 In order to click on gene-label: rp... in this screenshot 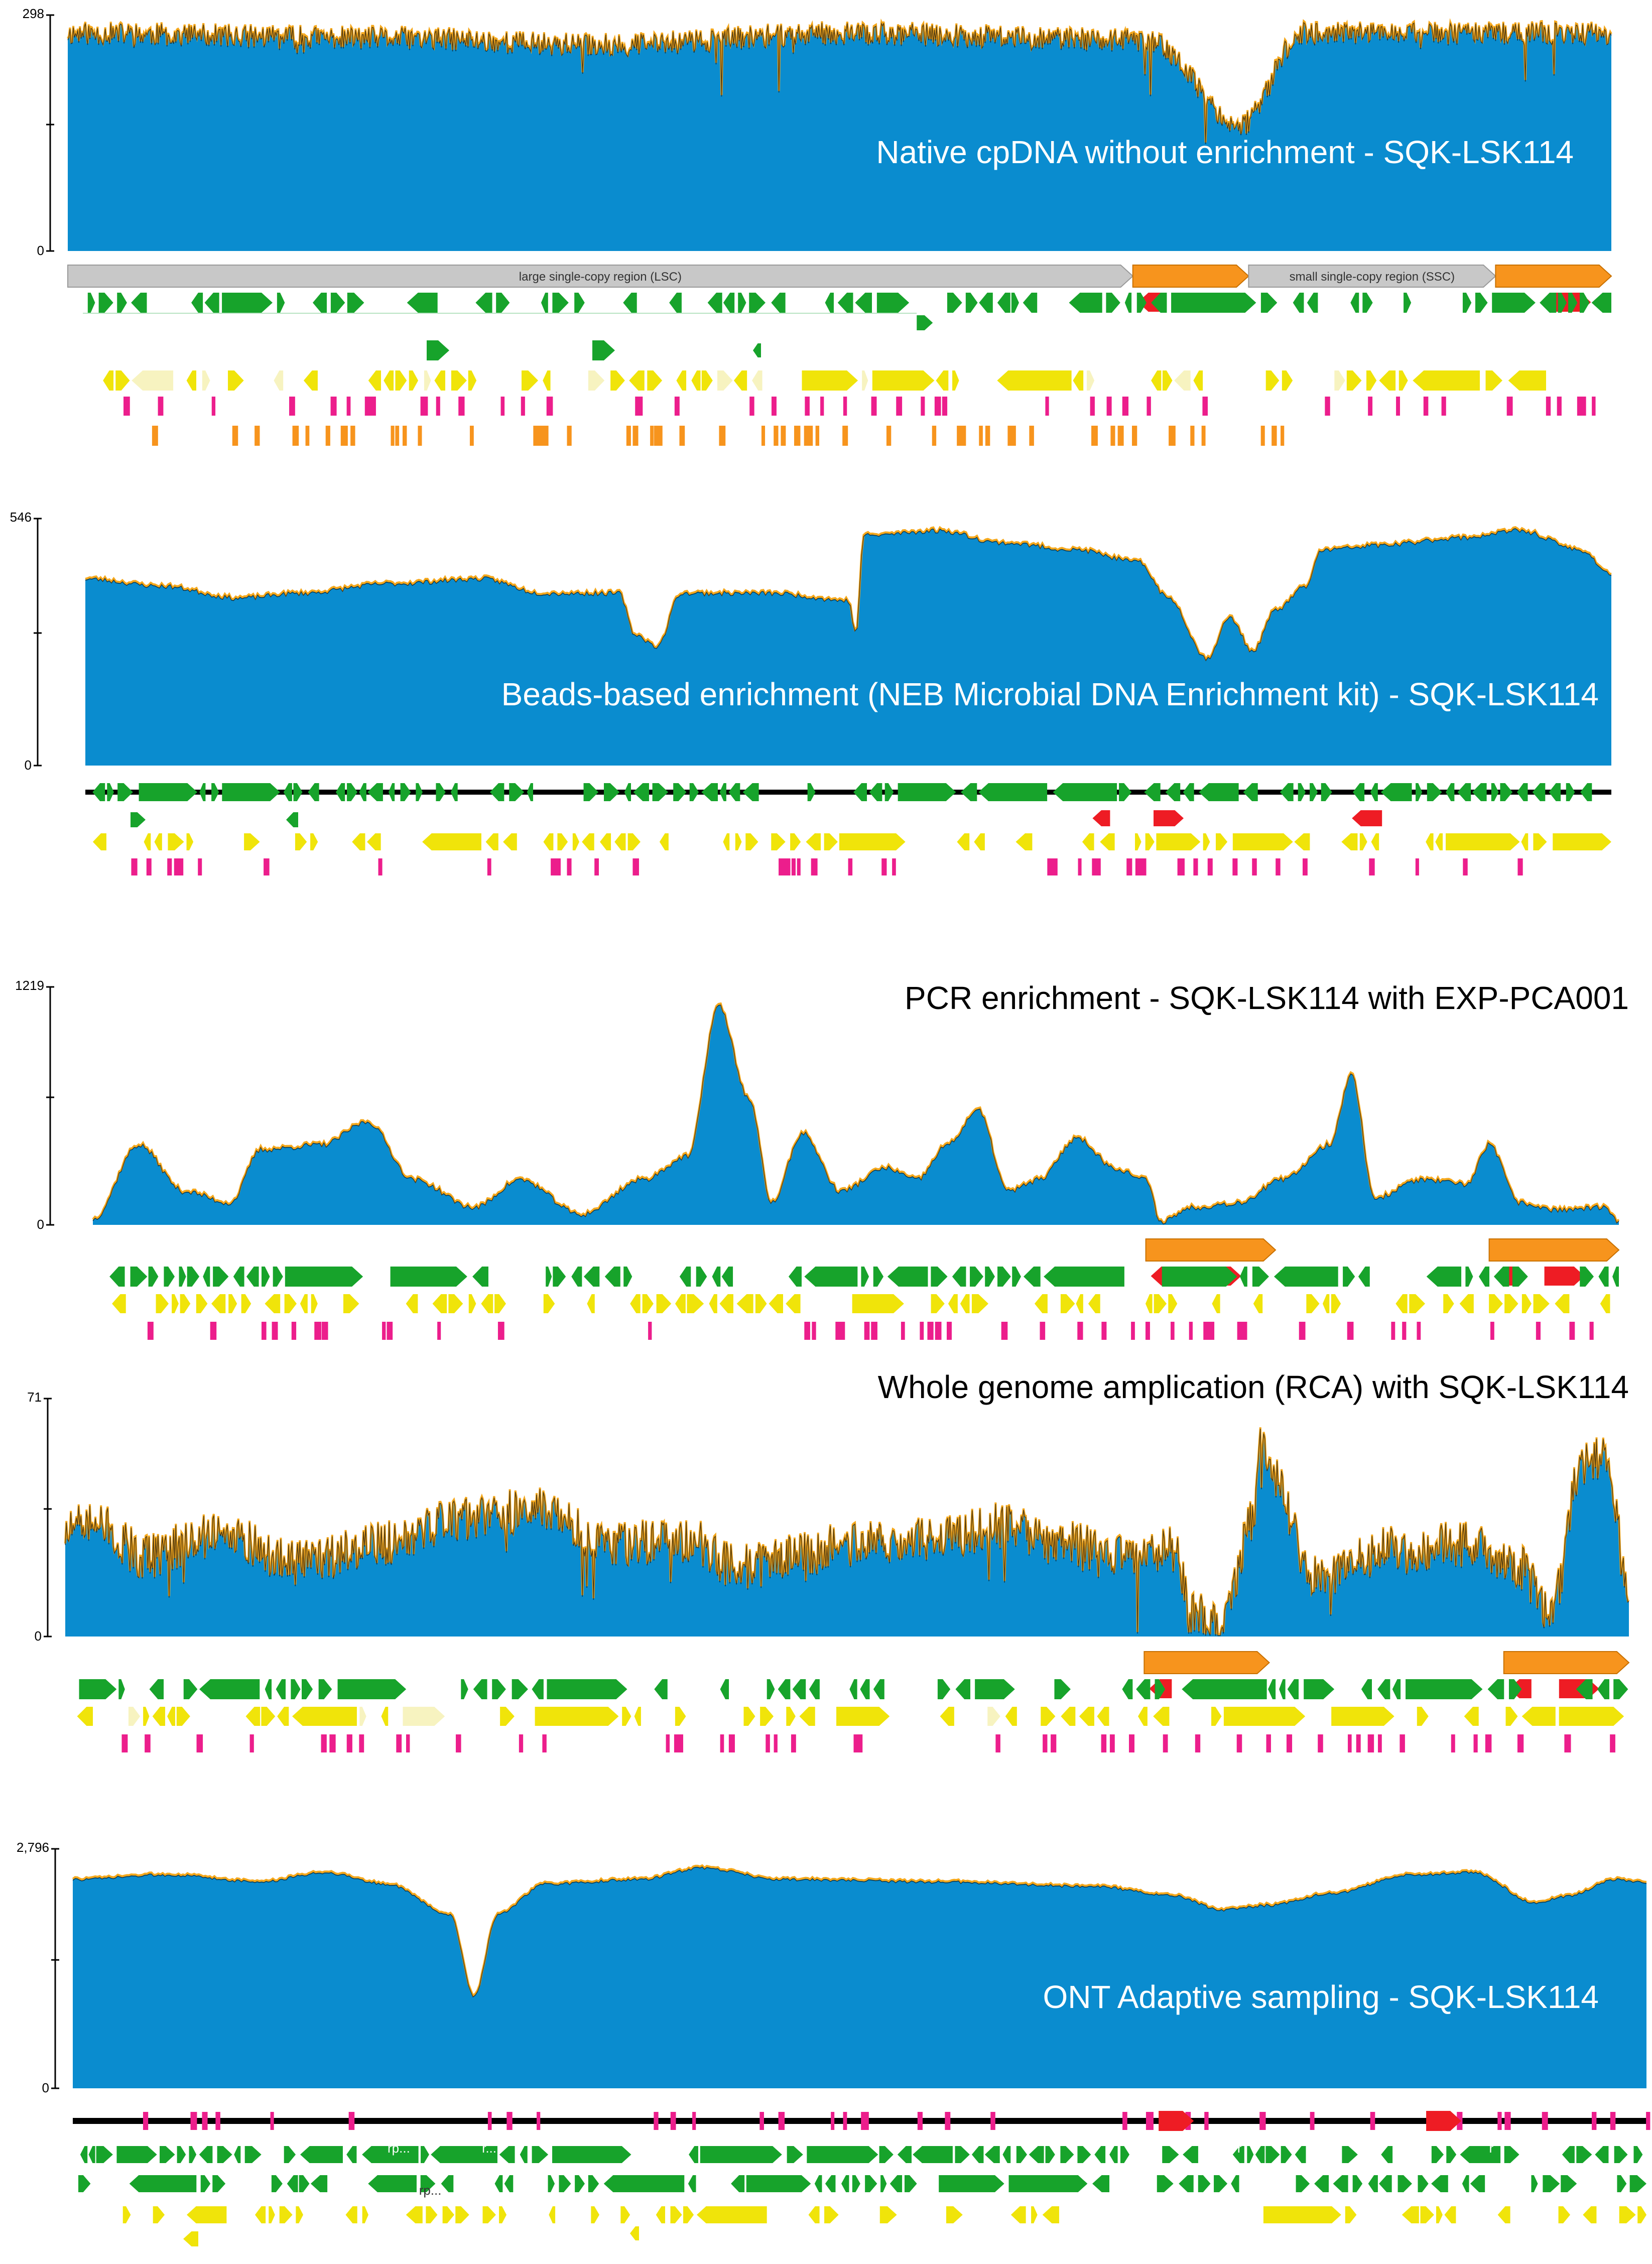, I will do `click(399, 2148)`.